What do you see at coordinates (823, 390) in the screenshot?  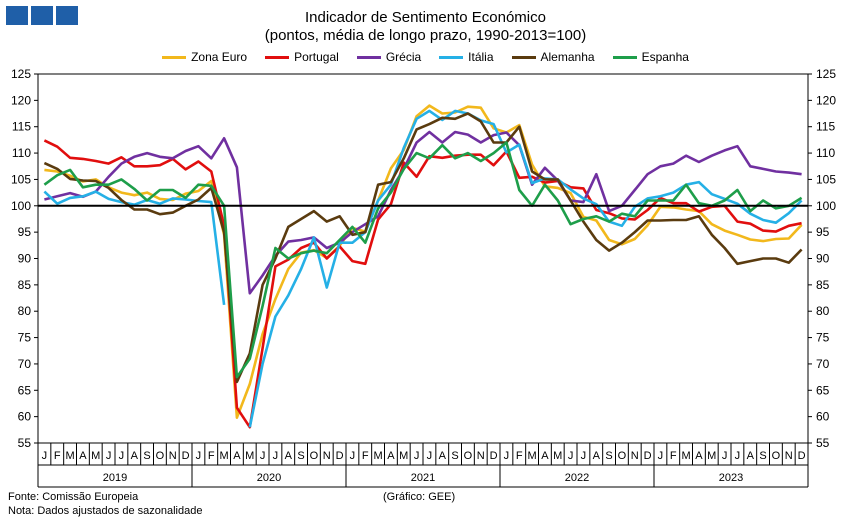 I see `y-tick-label-right: 65` at bounding box center [823, 390].